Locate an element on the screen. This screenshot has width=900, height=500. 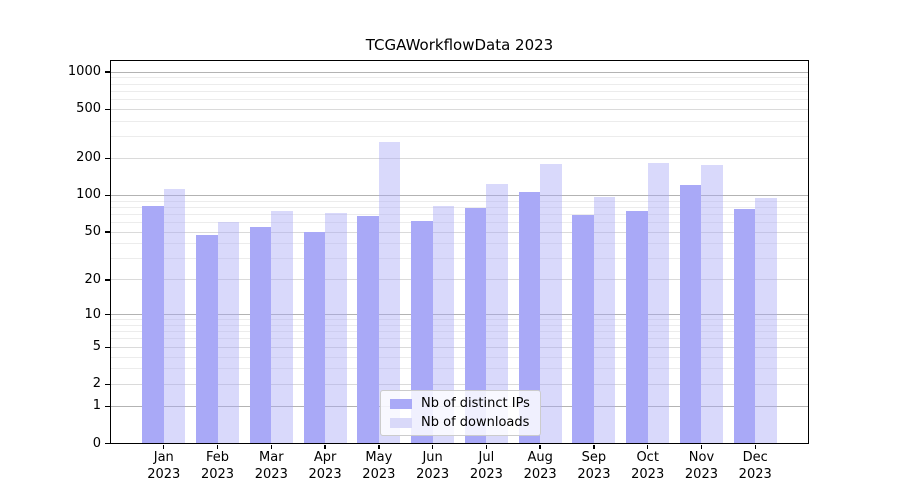
x-tick-label-line: Dec is located at coordinates (755, 457).